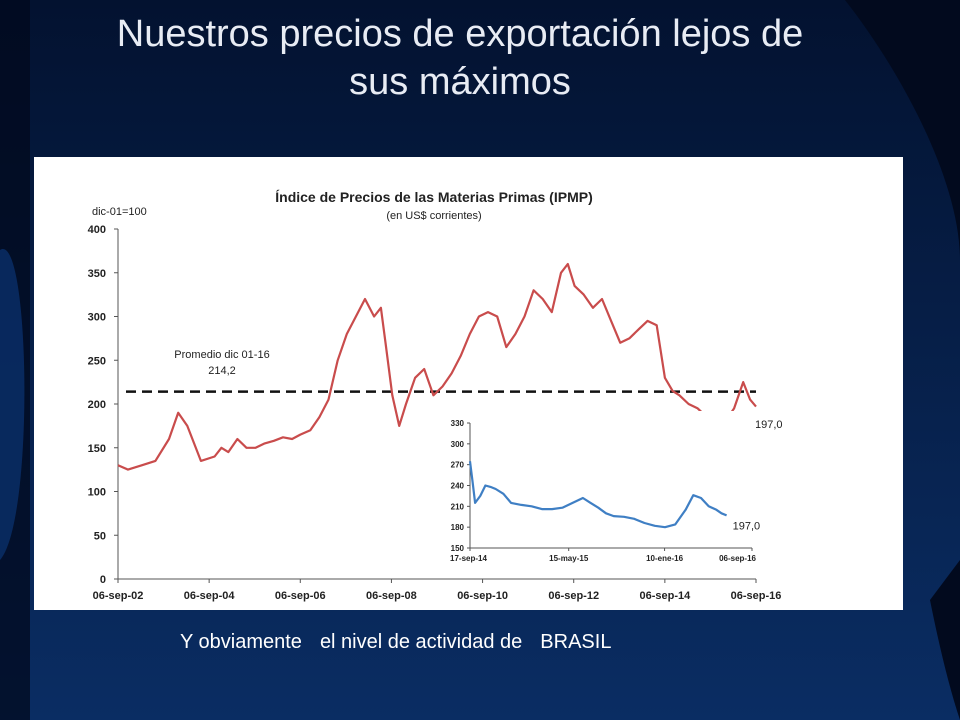 The width and height of the screenshot is (960, 720). What do you see at coordinates (97, 405) in the screenshot?
I see `y-tick-label: 200` at bounding box center [97, 405].